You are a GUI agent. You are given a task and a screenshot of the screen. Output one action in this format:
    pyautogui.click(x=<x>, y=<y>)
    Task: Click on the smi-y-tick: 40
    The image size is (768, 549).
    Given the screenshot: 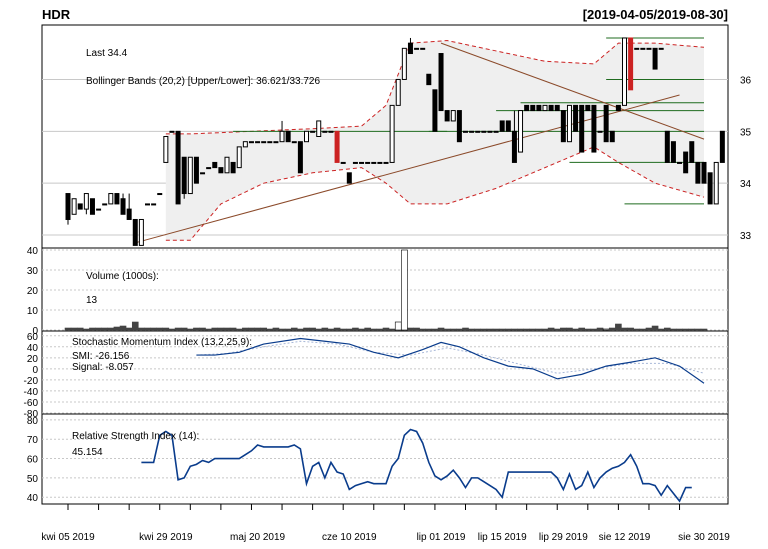 What is the action you would take?
    pyautogui.click(x=33, y=348)
    